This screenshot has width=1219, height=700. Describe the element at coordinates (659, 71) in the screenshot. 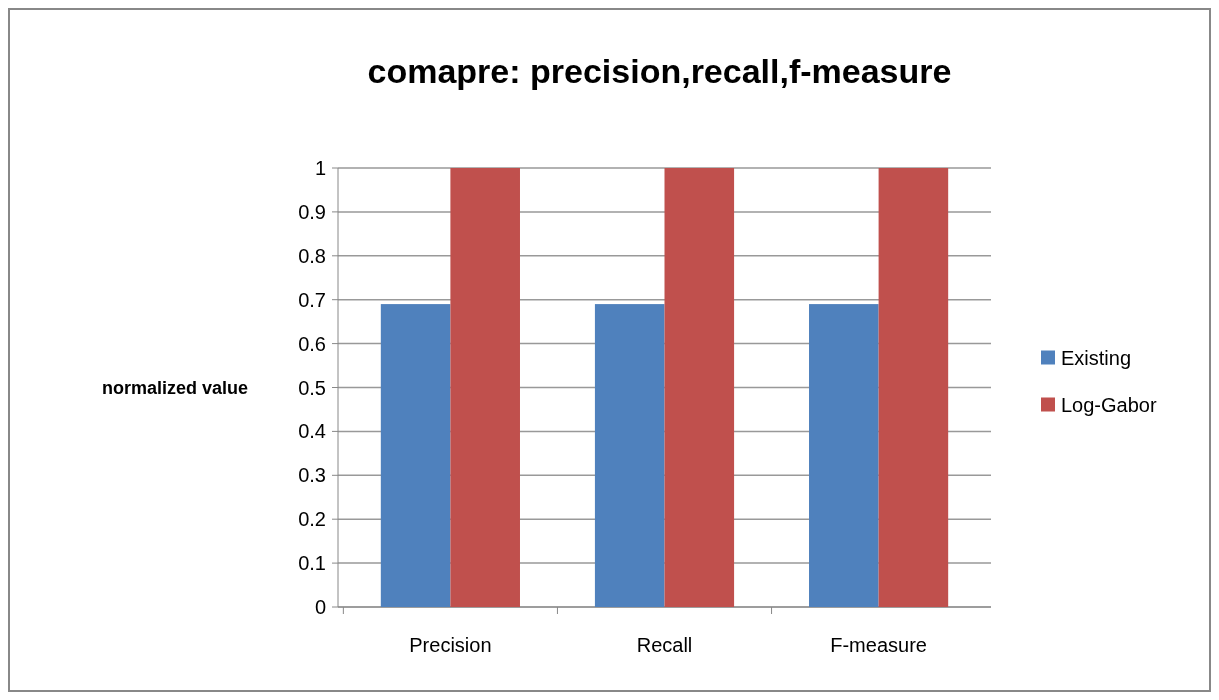

I see `chart-title: comapre: precision,recall,f-measure` at that location.